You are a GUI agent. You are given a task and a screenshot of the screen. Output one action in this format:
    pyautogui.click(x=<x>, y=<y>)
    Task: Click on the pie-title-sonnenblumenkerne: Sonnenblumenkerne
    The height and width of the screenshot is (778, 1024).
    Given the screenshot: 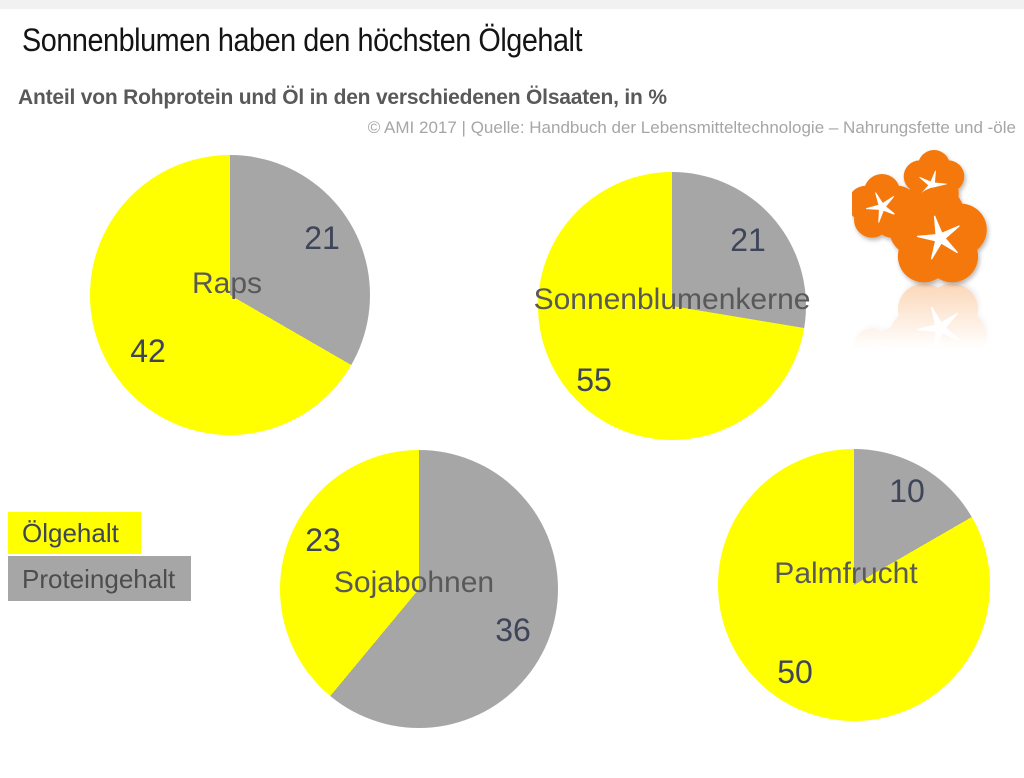 What is the action you would take?
    pyautogui.click(x=672, y=299)
    